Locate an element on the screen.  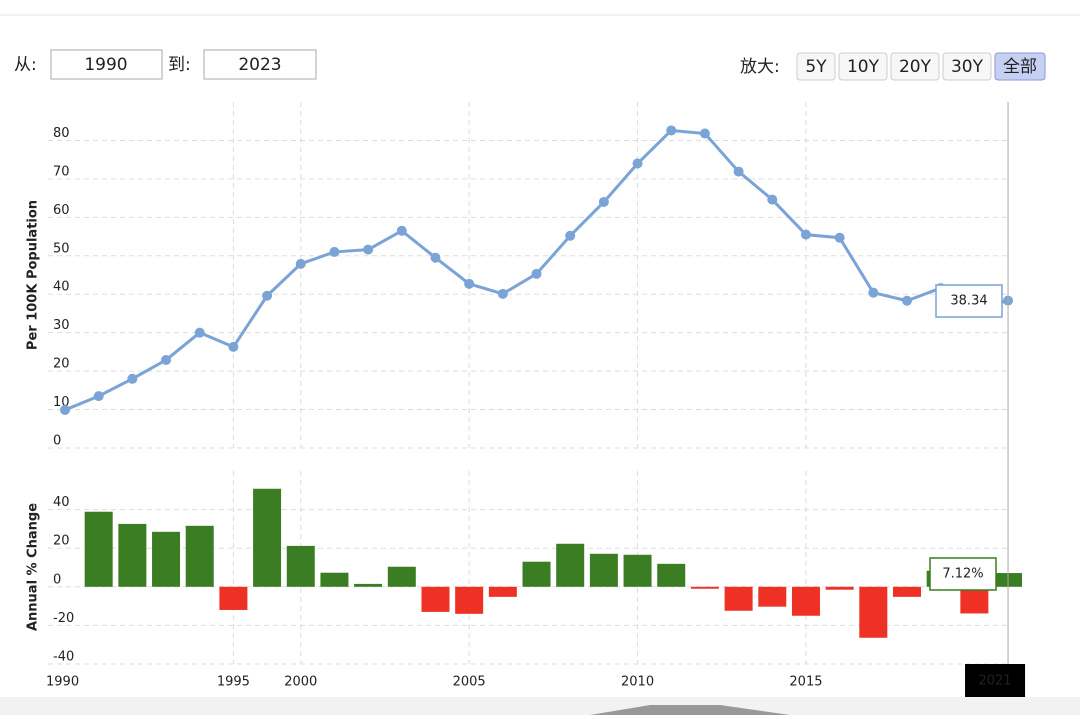
navigator-series is located at coordinates (690, 710).